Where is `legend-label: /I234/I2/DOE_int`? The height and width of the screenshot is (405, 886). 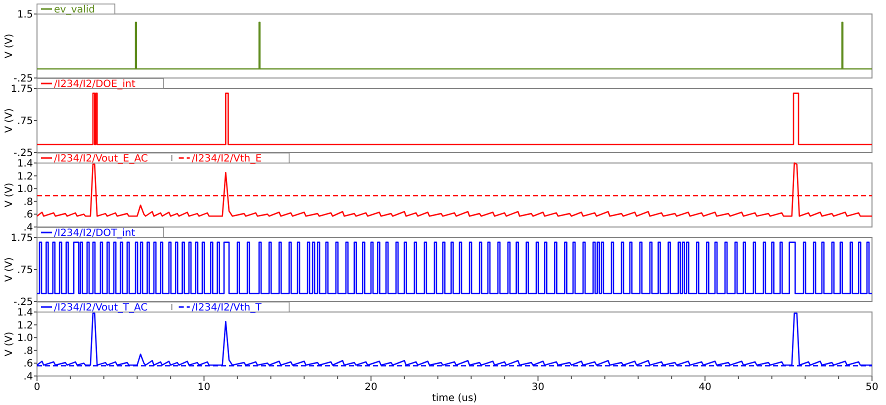
legend-label: /I234/I2/DOE_int is located at coordinates (95, 84).